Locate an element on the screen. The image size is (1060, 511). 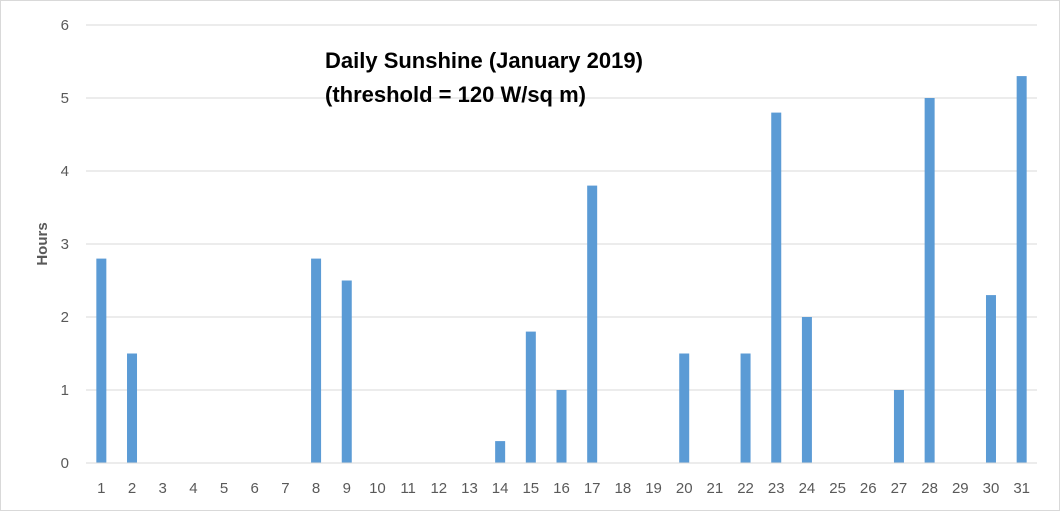
x-tick-label: 19 is located at coordinates (653, 488).